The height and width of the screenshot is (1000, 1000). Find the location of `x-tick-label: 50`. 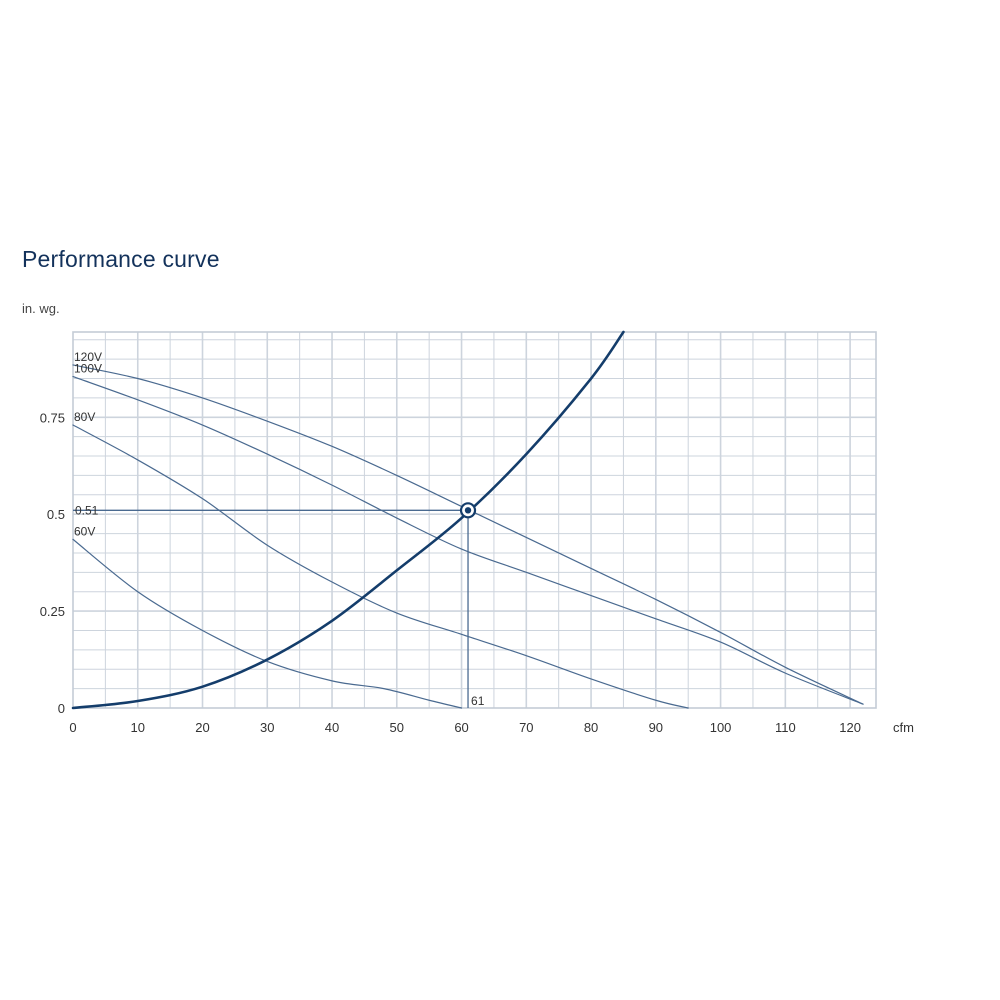

x-tick-label: 50 is located at coordinates (397, 727).